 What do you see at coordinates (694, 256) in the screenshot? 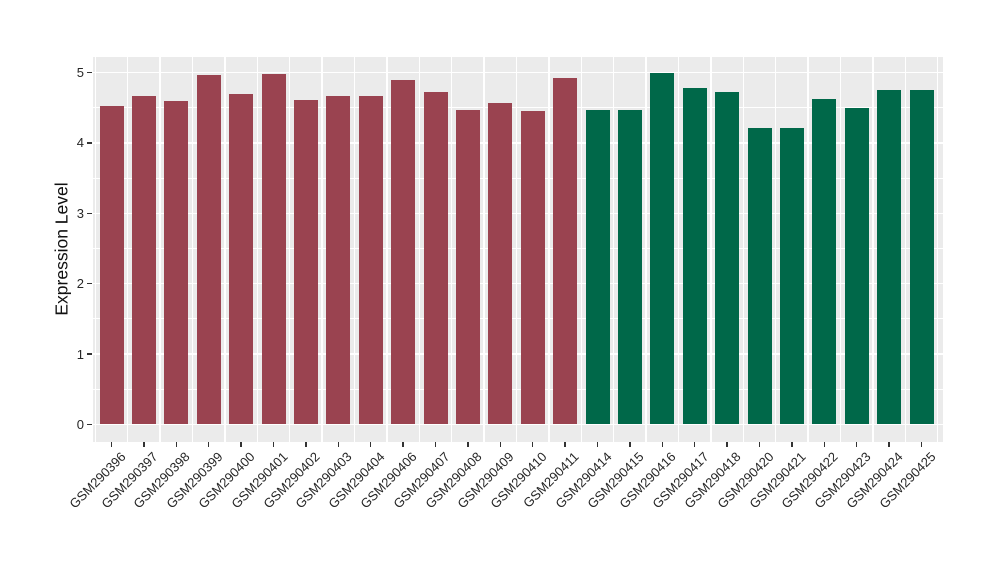
I see `bar-GSM290417` at bounding box center [694, 256].